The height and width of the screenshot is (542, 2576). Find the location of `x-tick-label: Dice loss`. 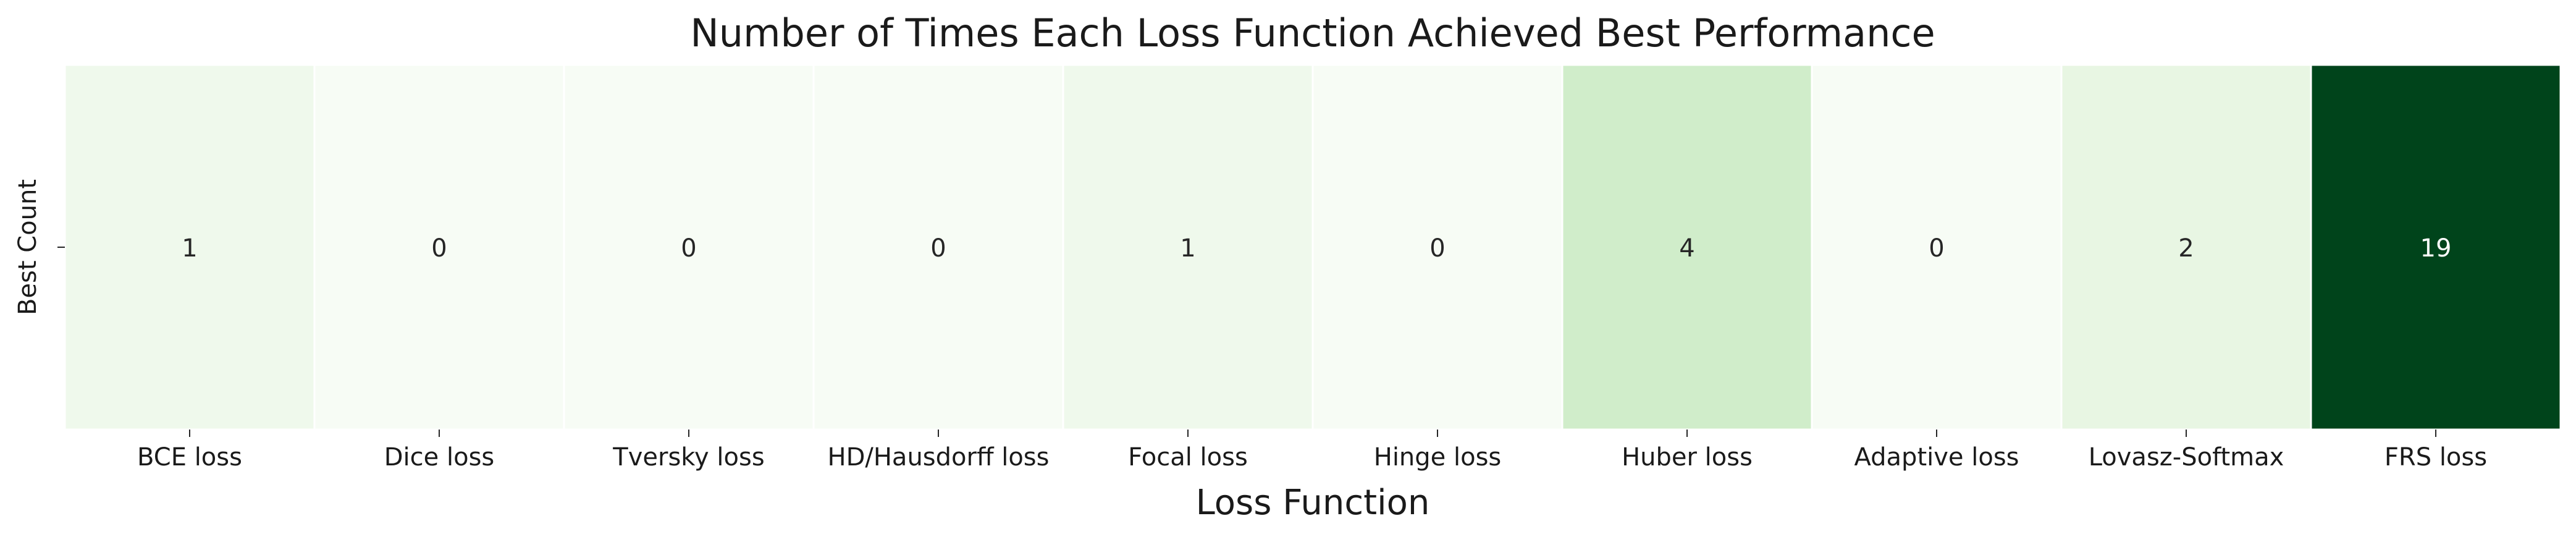

x-tick-label: Dice loss is located at coordinates (439, 457).